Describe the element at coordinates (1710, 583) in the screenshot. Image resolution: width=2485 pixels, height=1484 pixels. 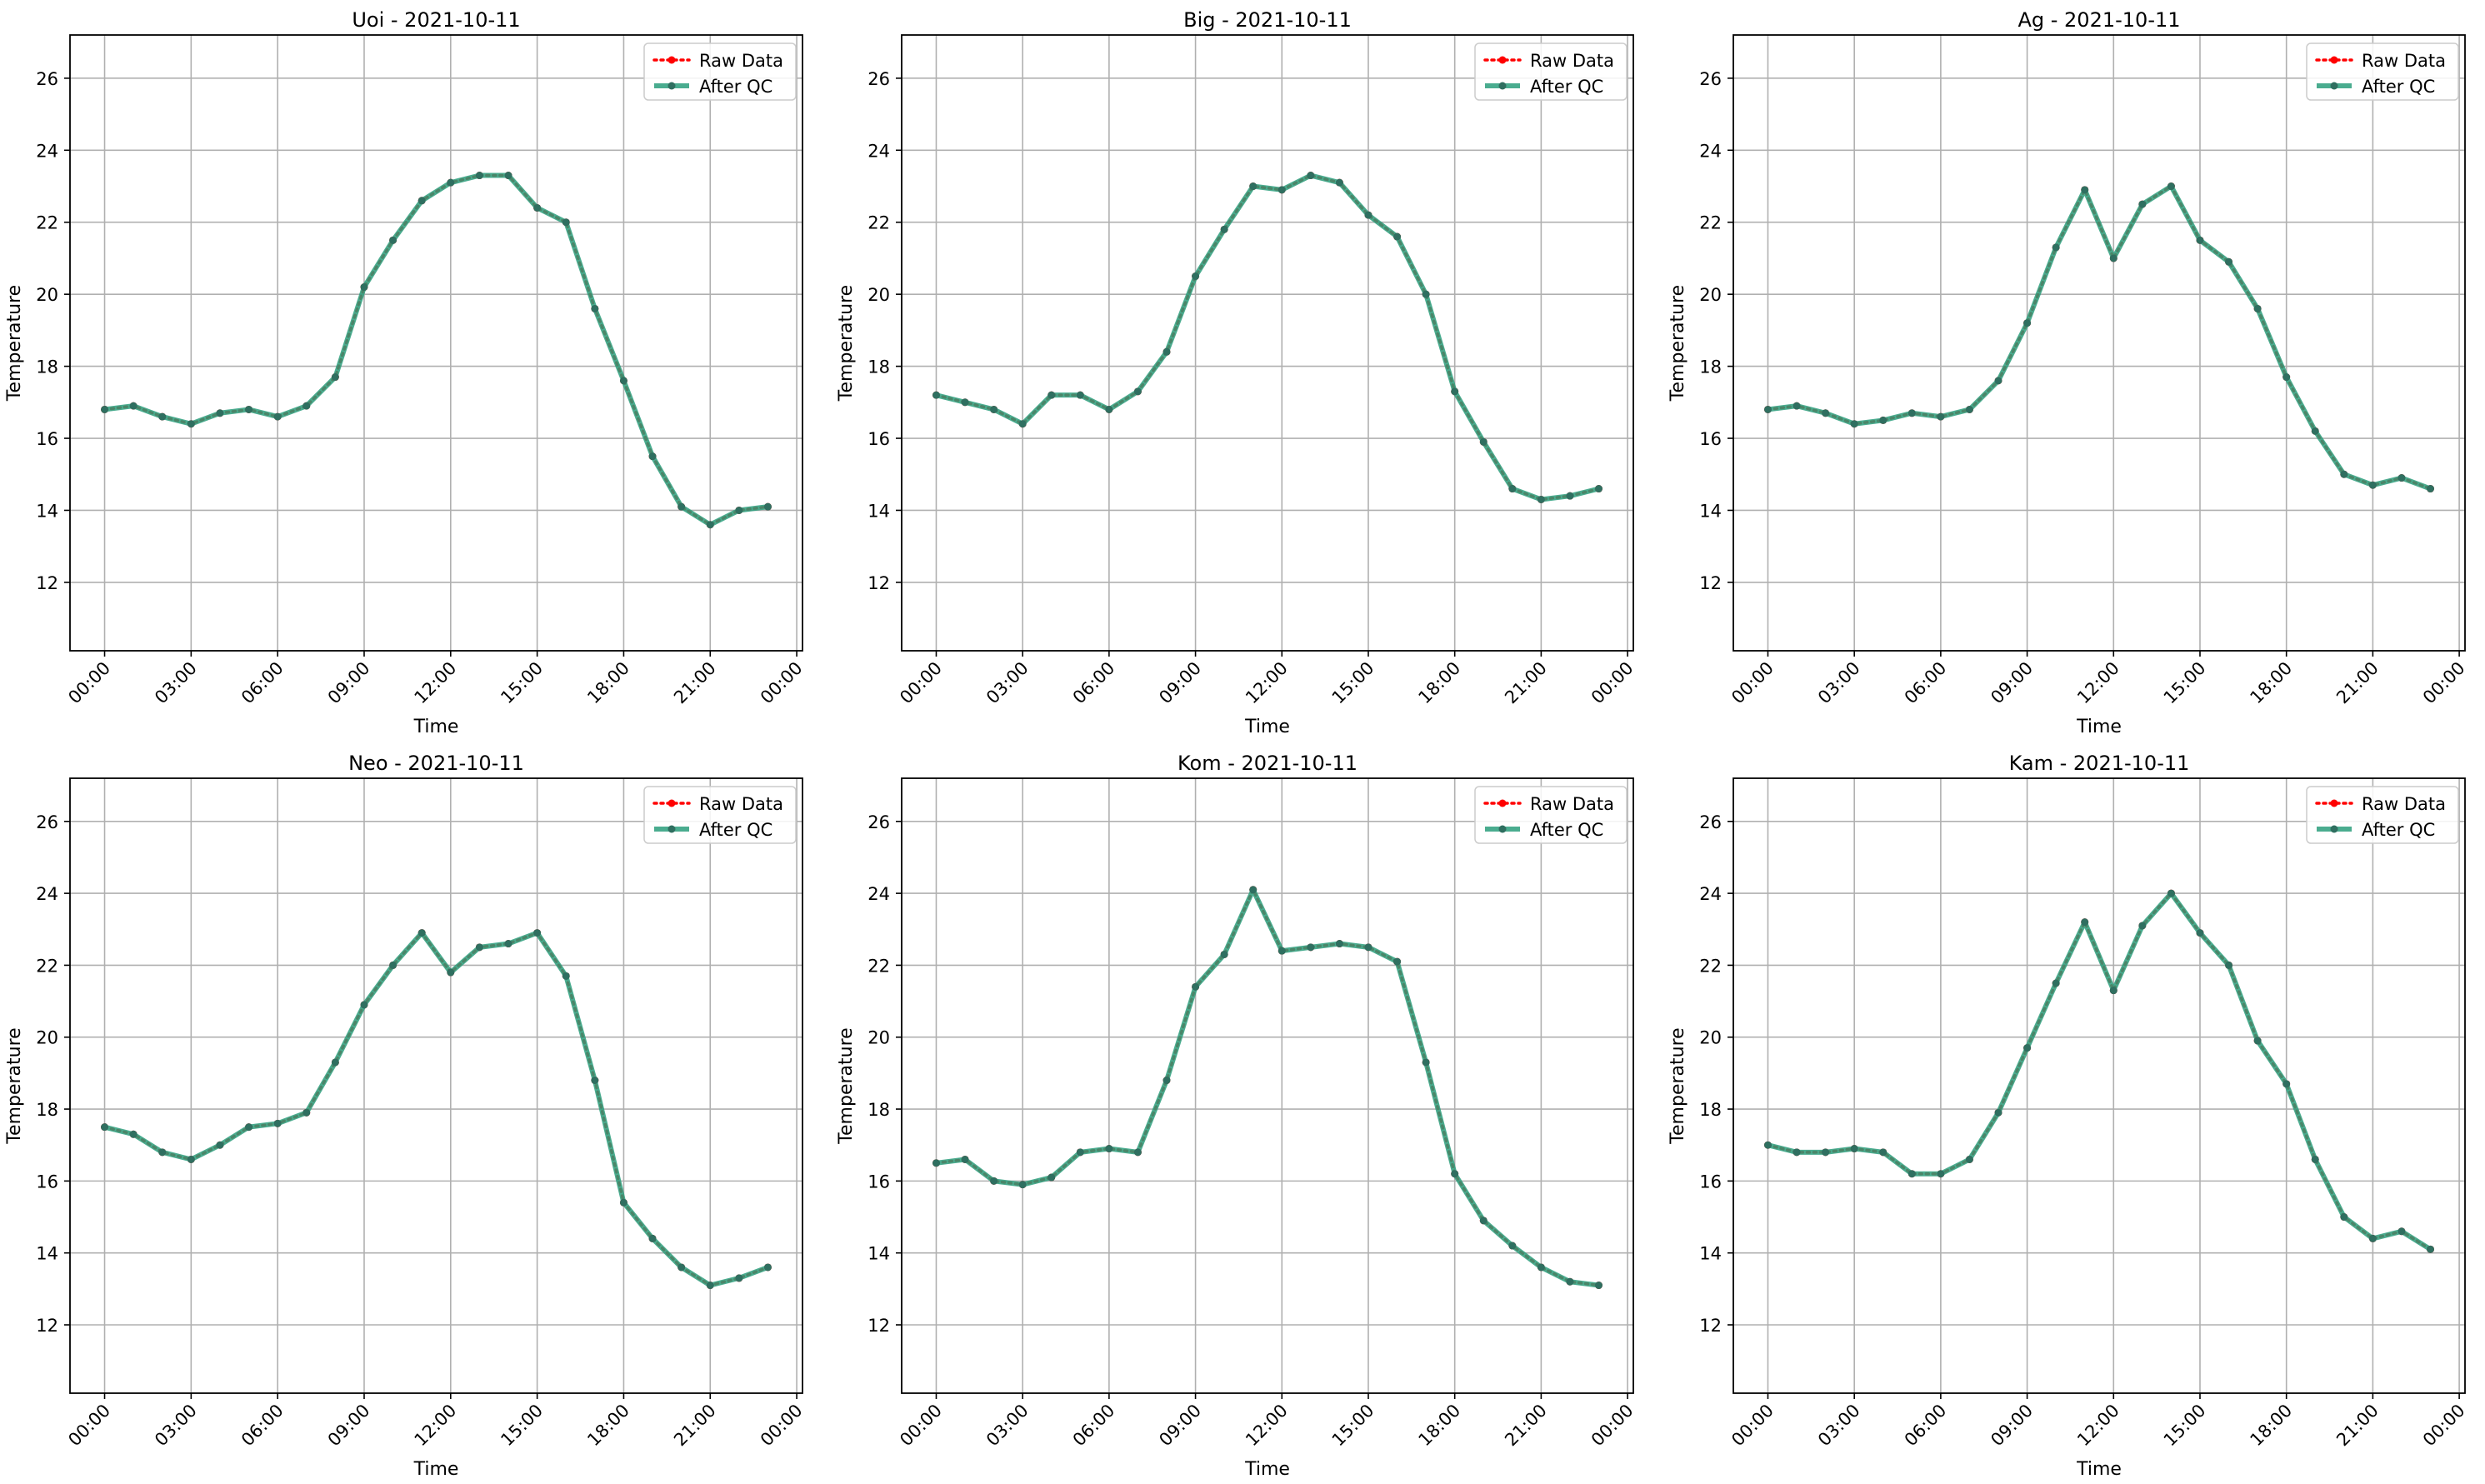
I see `y-tick-label: 12` at that location.